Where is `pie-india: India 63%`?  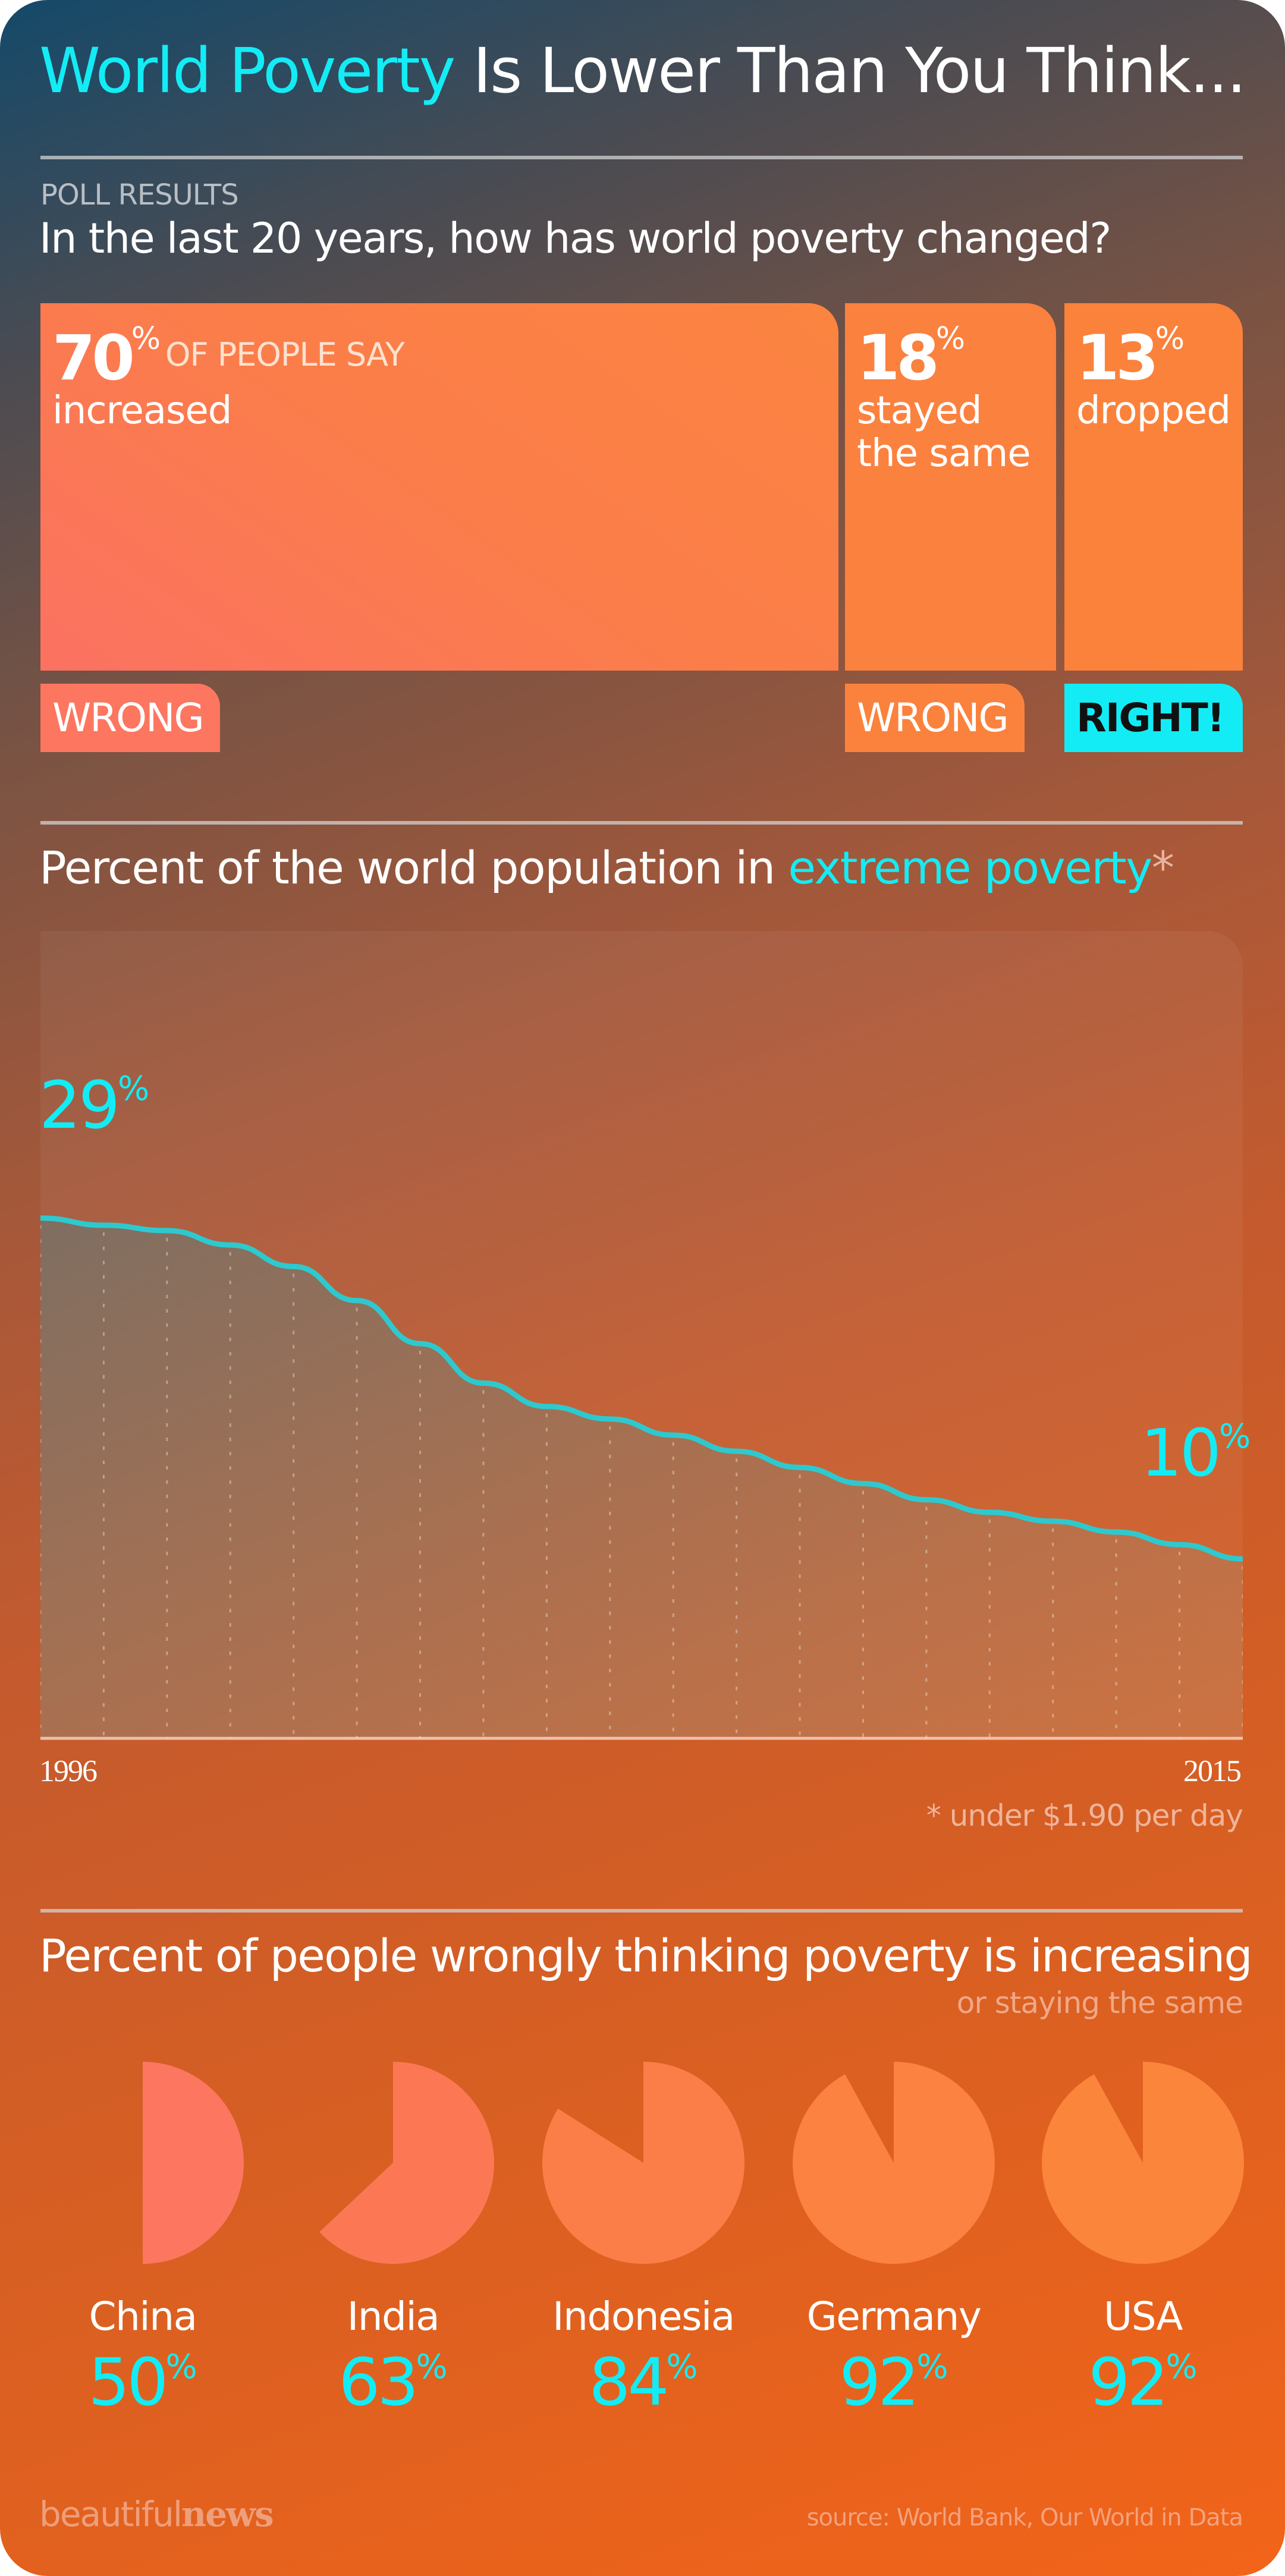
pie-india: India 63% is located at coordinates (393, 2241).